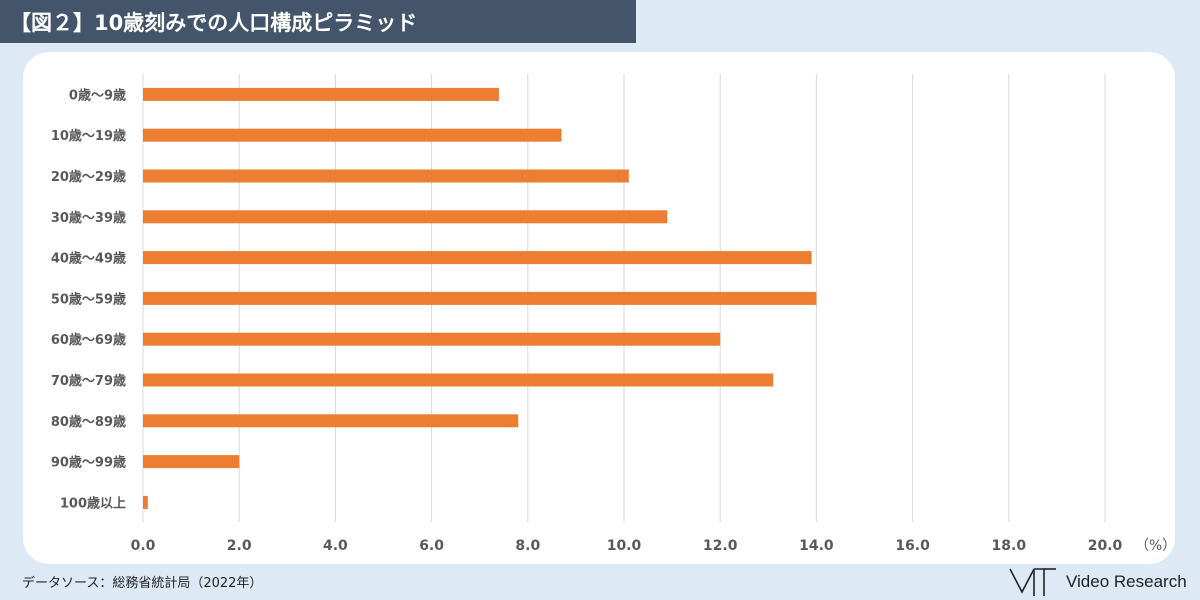  Describe the element at coordinates (431, 546) in the screenshot. I see `x-tick-label: 6.0` at that location.